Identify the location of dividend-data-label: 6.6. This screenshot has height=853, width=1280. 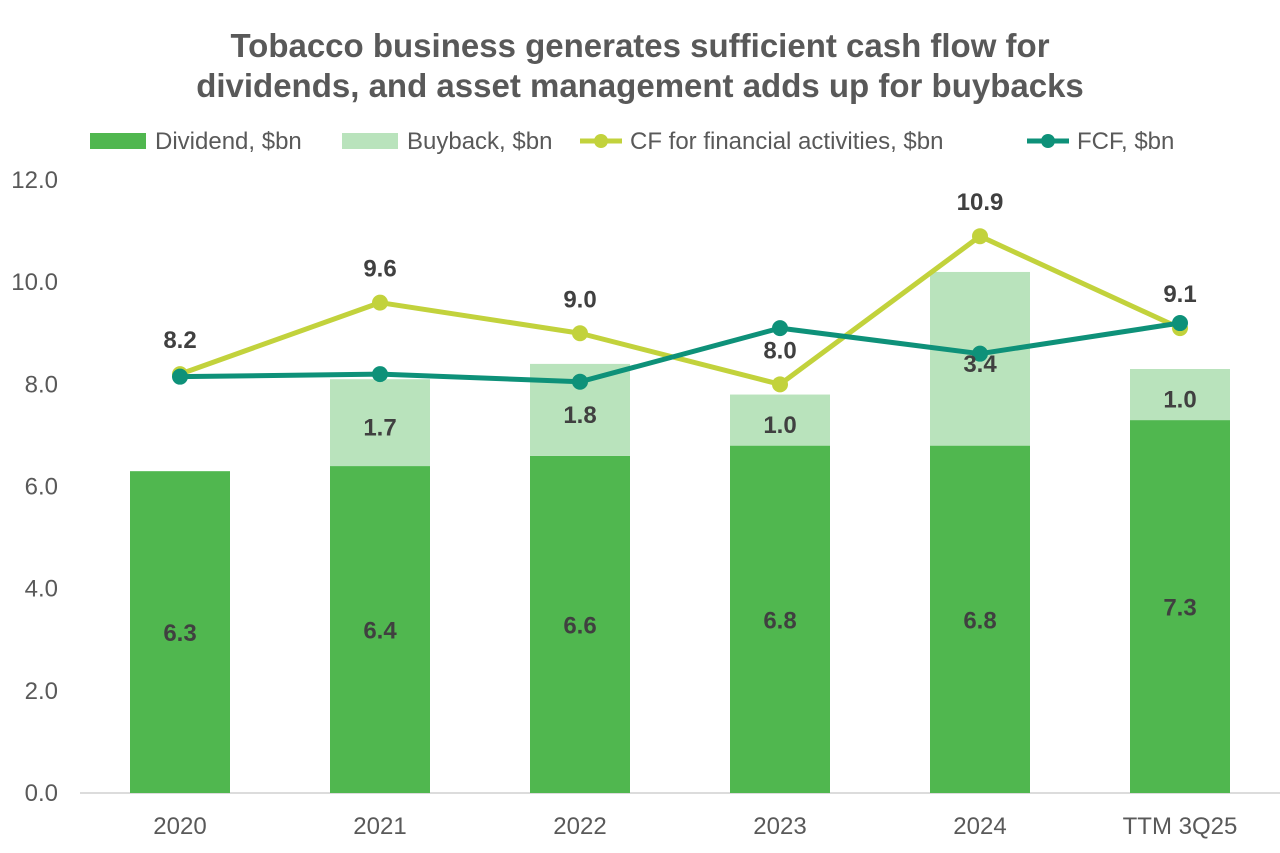
(579, 625).